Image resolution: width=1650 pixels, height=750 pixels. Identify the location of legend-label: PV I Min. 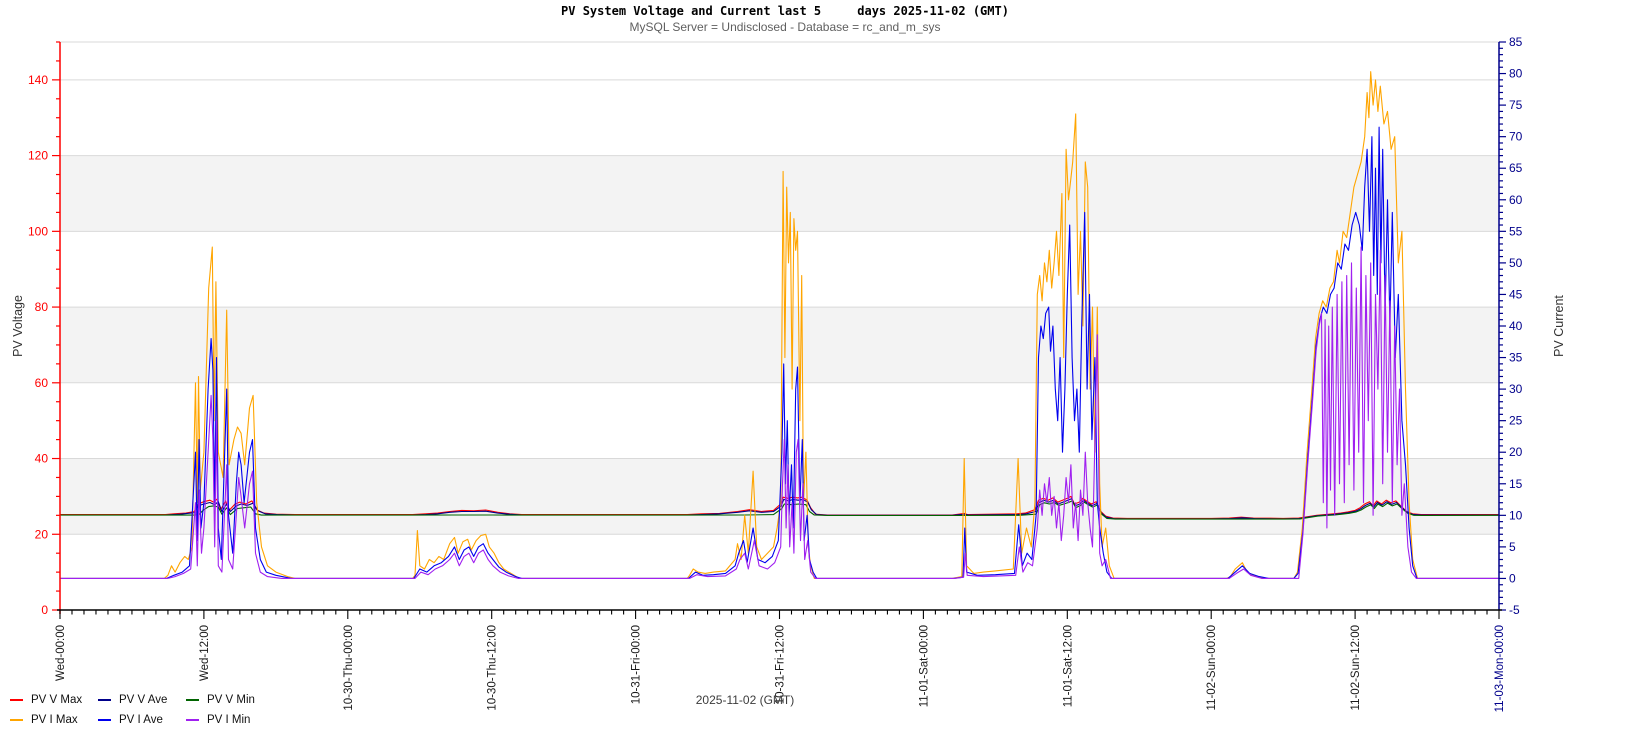
(229, 720).